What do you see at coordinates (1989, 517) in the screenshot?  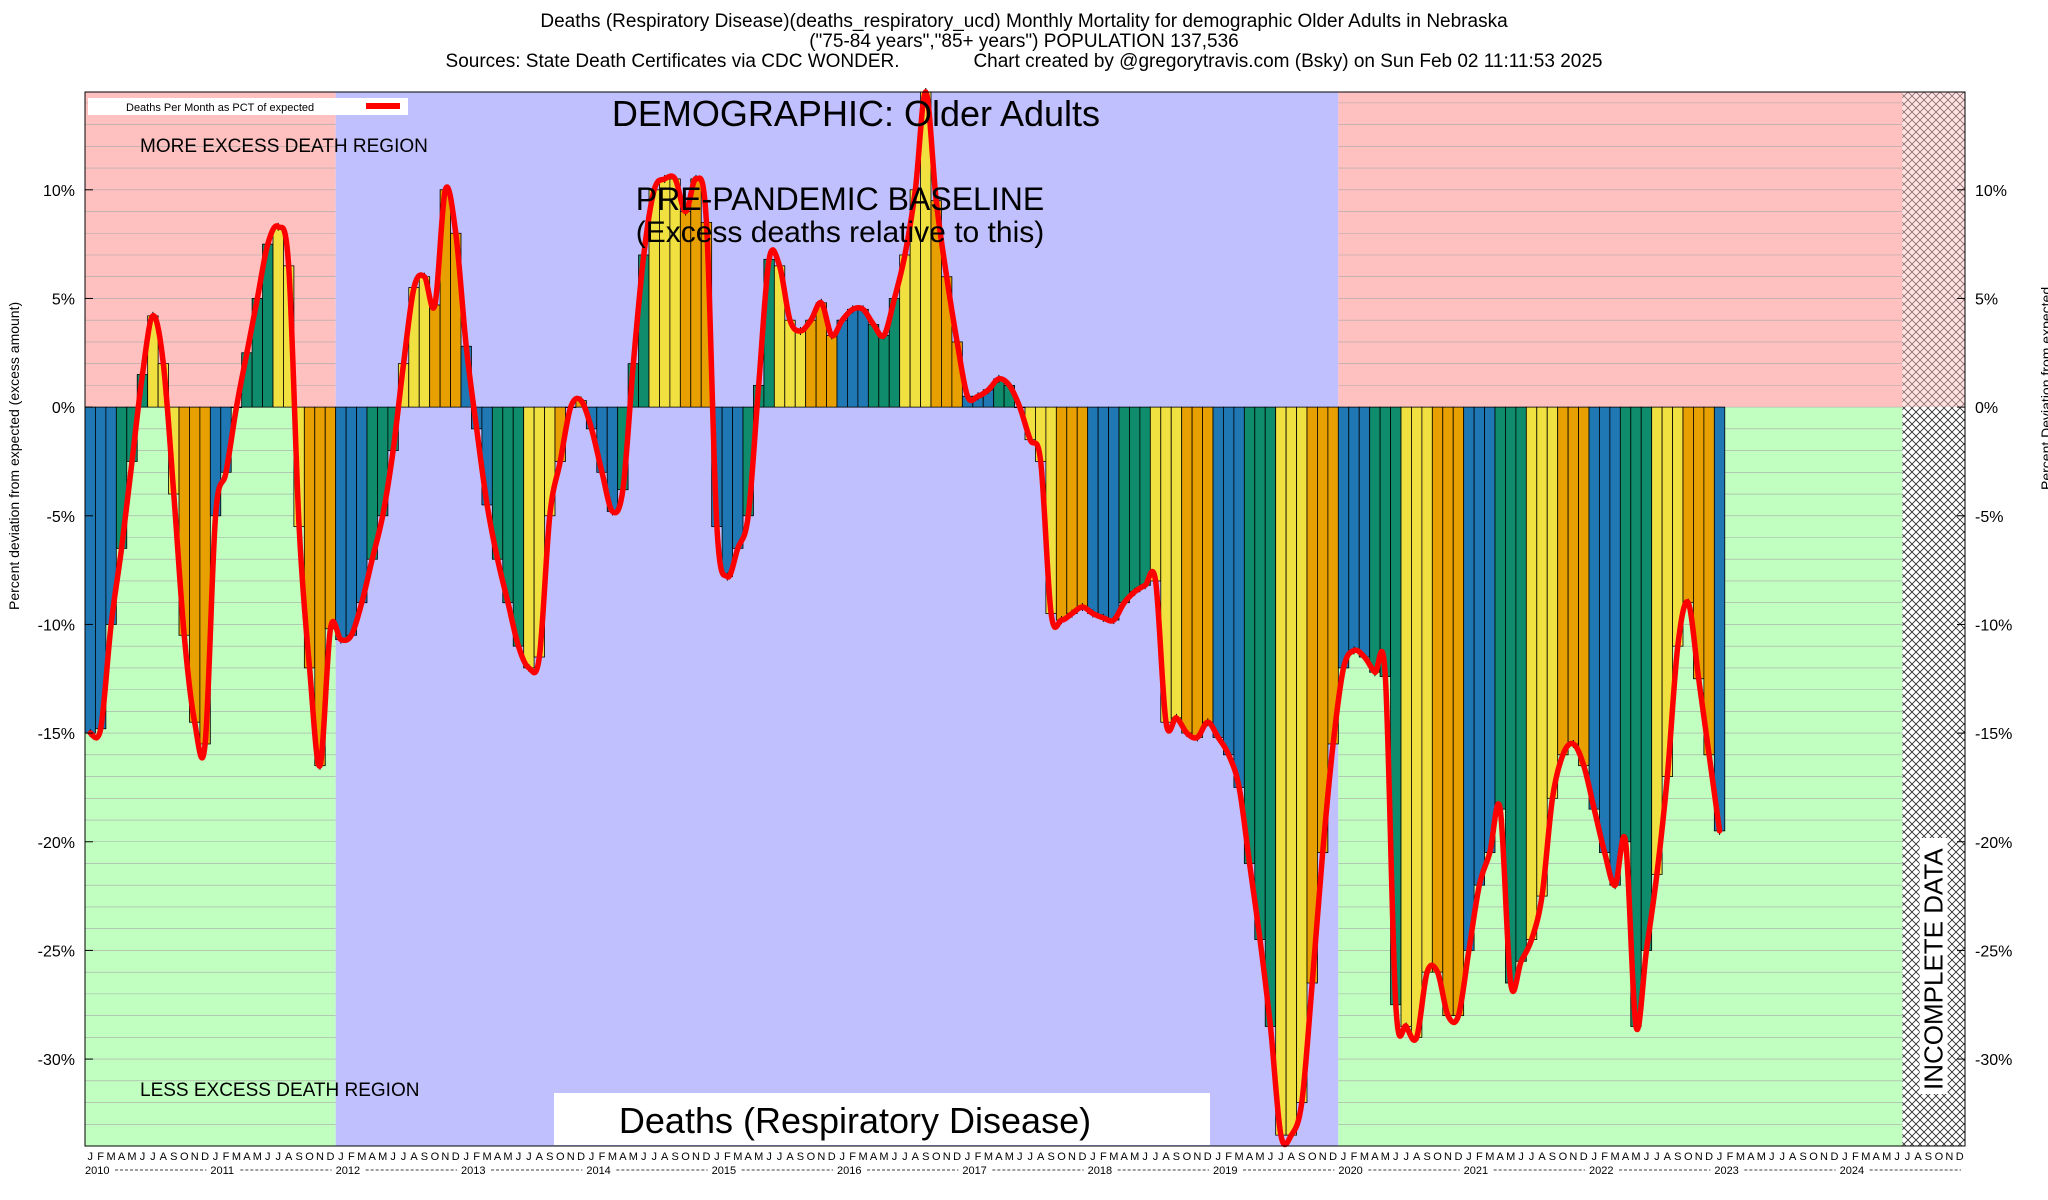 I see `y-tick-label-right: -5%` at bounding box center [1989, 517].